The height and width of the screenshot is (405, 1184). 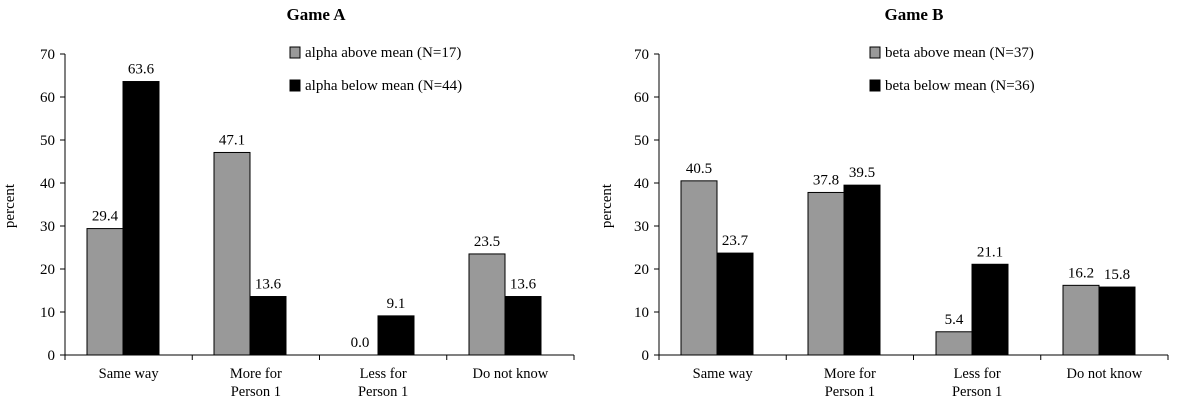 What do you see at coordinates (1117, 275) in the screenshot?
I see `data-label: 15.8` at bounding box center [1117, 275].